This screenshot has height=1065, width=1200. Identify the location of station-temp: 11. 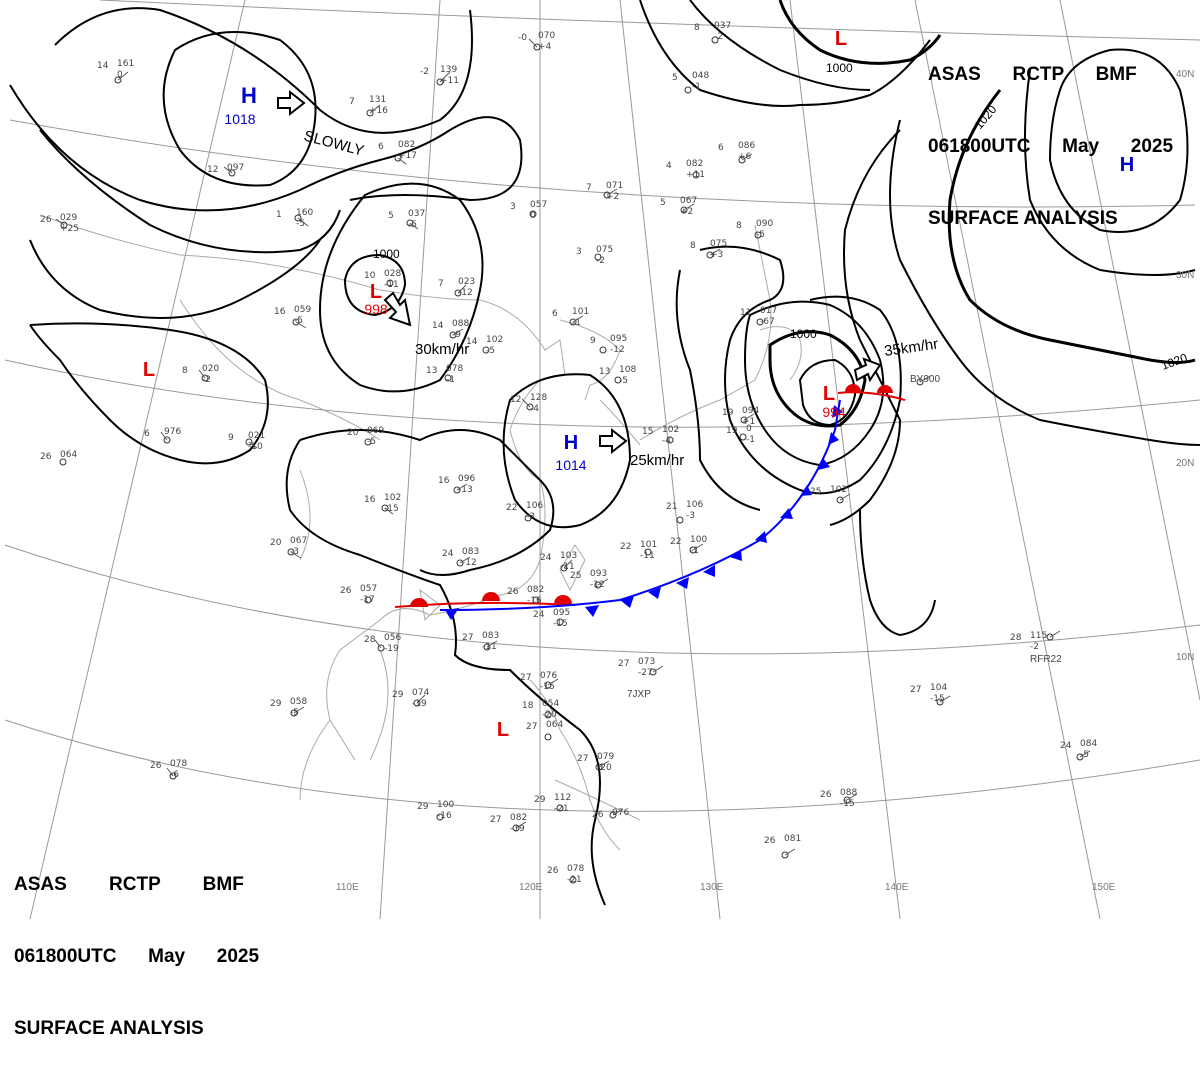
(745, 313).